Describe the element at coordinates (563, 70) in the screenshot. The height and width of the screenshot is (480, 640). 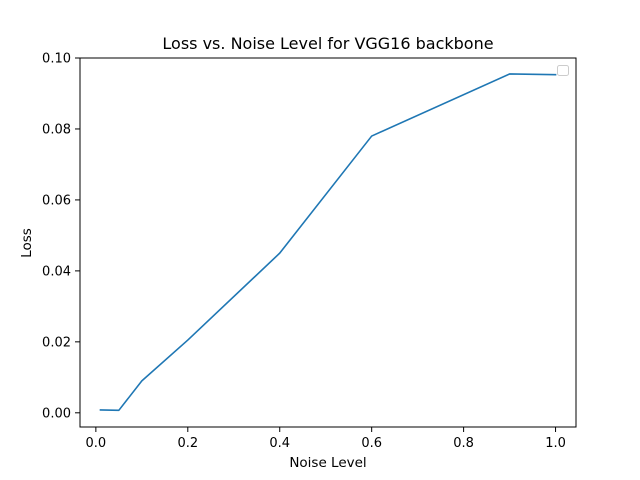
I see `legend-box` at that location.